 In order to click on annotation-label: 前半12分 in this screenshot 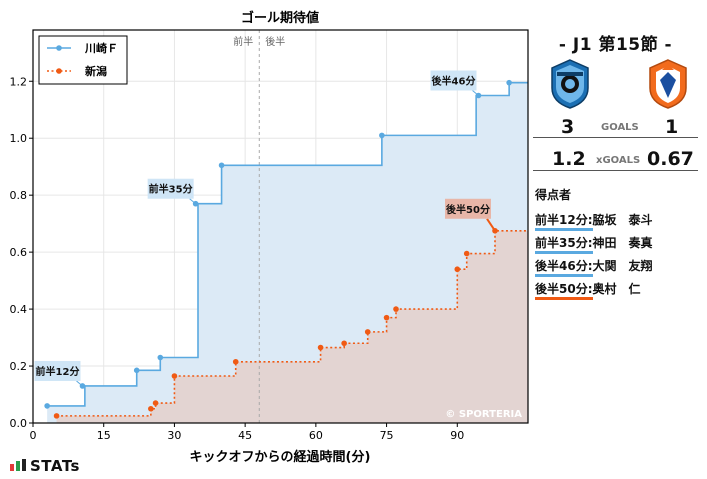, I will do `click(58, 371)`.